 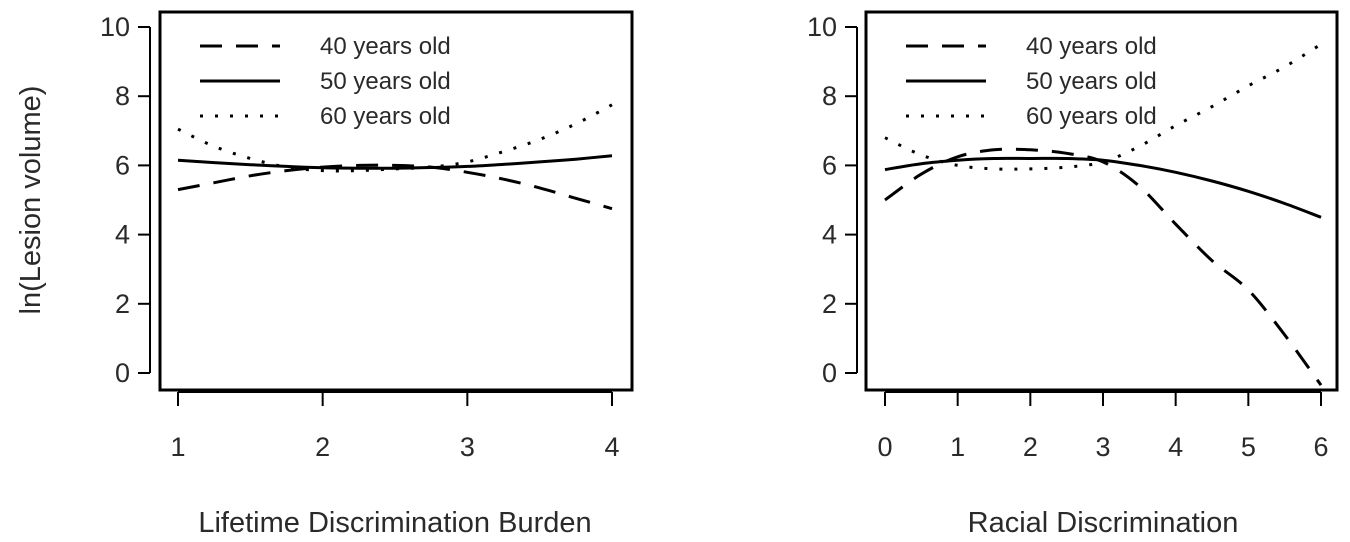 What do you see at coordinates (1320, 447) in the screenshot?
I see `x-tick-label: 6` at bounding box center [1320, 447].